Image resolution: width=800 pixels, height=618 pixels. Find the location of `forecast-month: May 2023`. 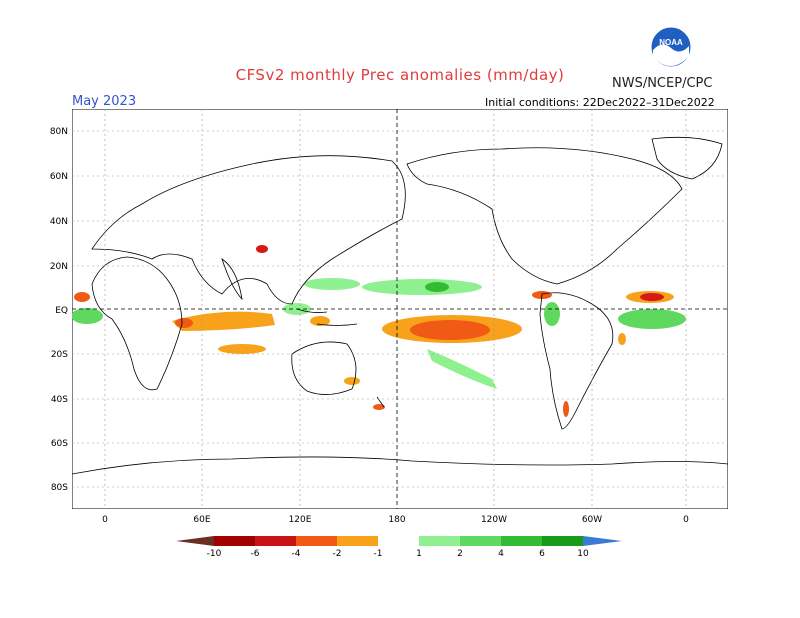

forecast-month: May 2023 is located at coordinates (104, 101).